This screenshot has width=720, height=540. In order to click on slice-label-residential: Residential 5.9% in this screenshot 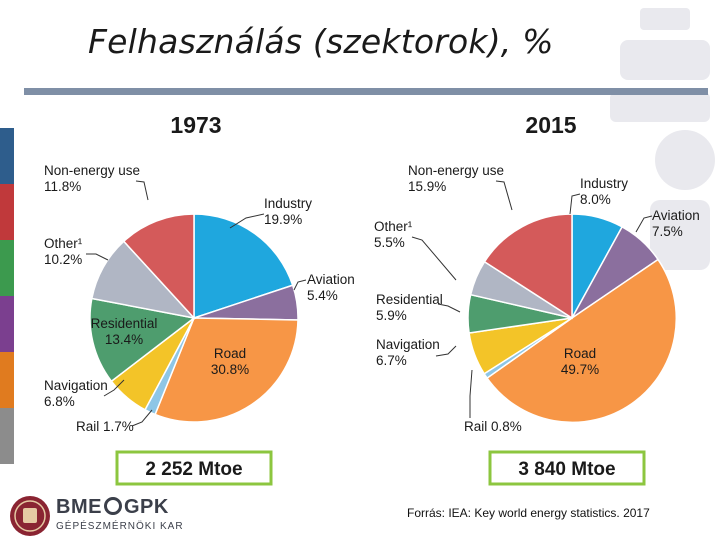, I will do `click(409, 307)`.